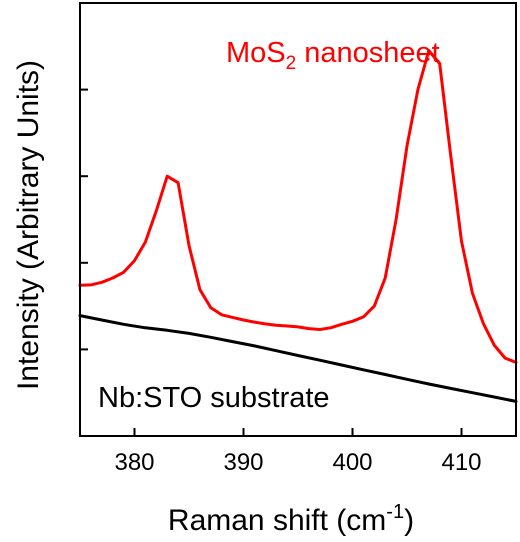 This screenshot has height=542, width=520. I want to click on x-tick-label: 400, so click(352, 462).